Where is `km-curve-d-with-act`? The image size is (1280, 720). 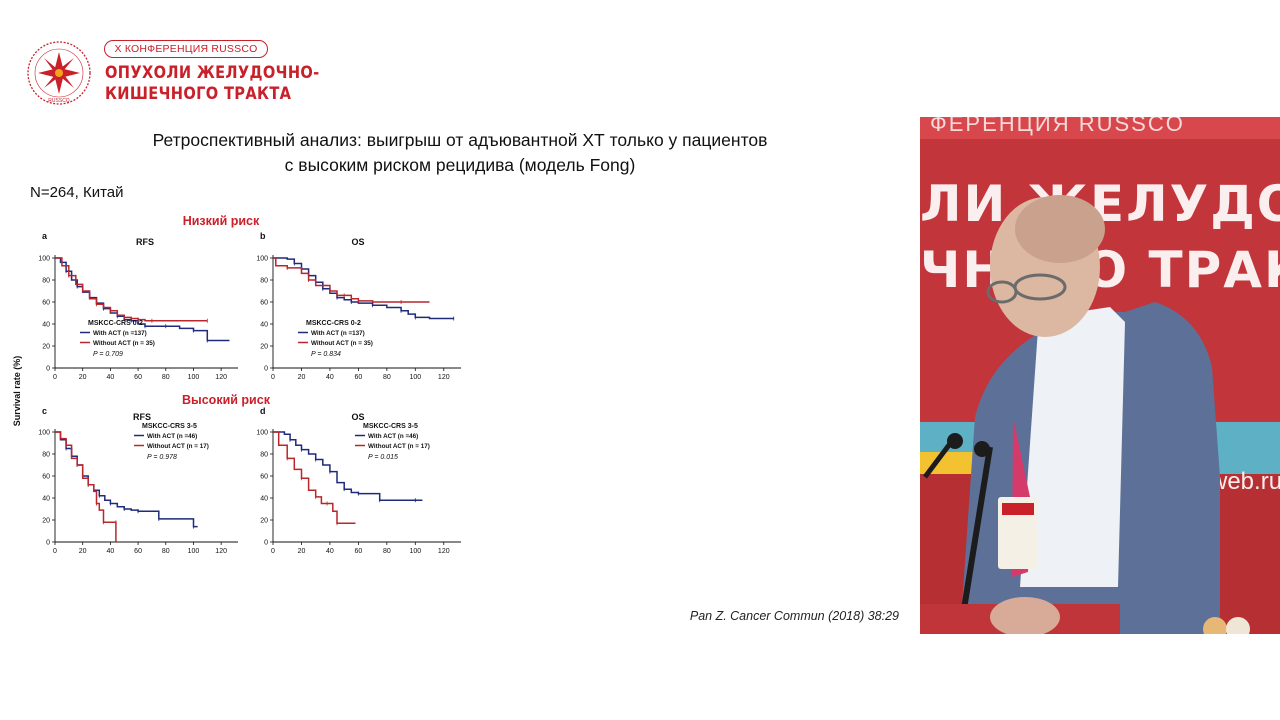
km-curve-d-with-act is located at coordinates (348, 466).